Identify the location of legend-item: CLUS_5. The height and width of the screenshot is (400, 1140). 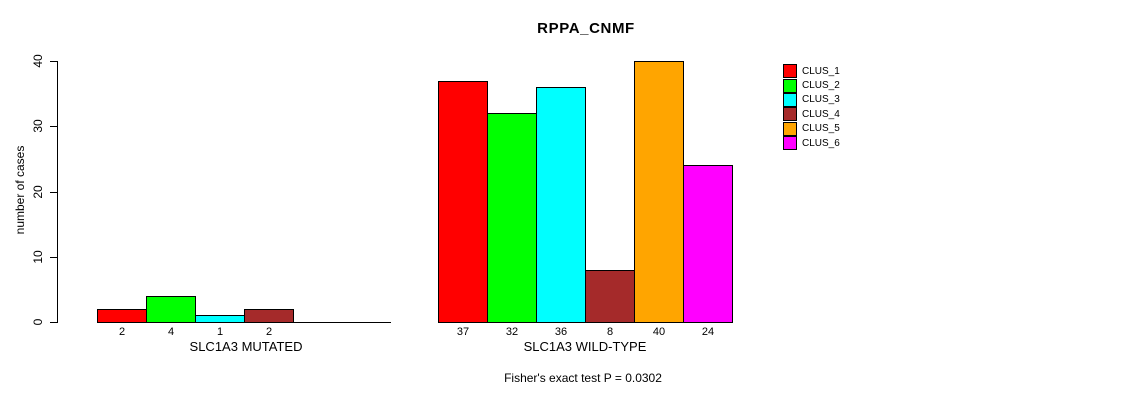
(811, 128).